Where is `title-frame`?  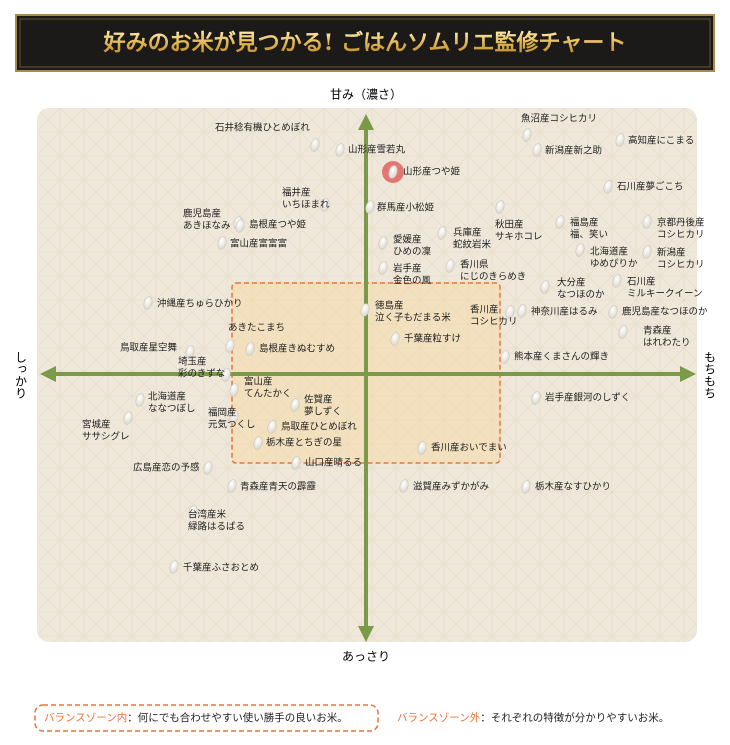 title-frame is located at coordinates (365, 43).